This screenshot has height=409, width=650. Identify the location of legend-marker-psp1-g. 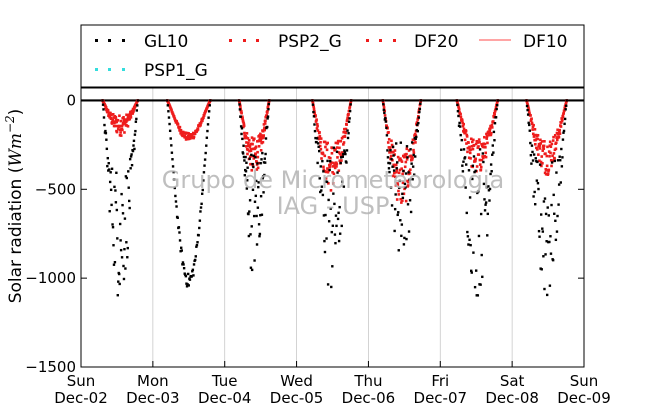
(110, 69).